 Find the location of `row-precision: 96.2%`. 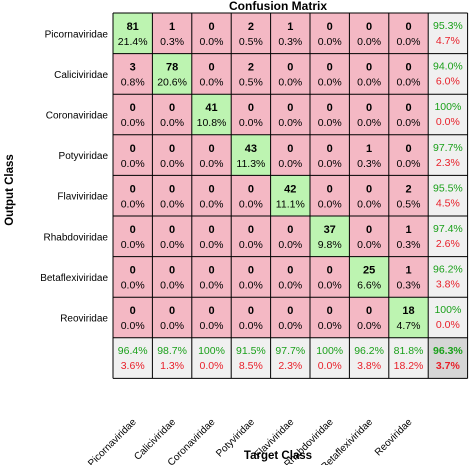

row-precision: 96.2% is located at coordinates (448, 270).